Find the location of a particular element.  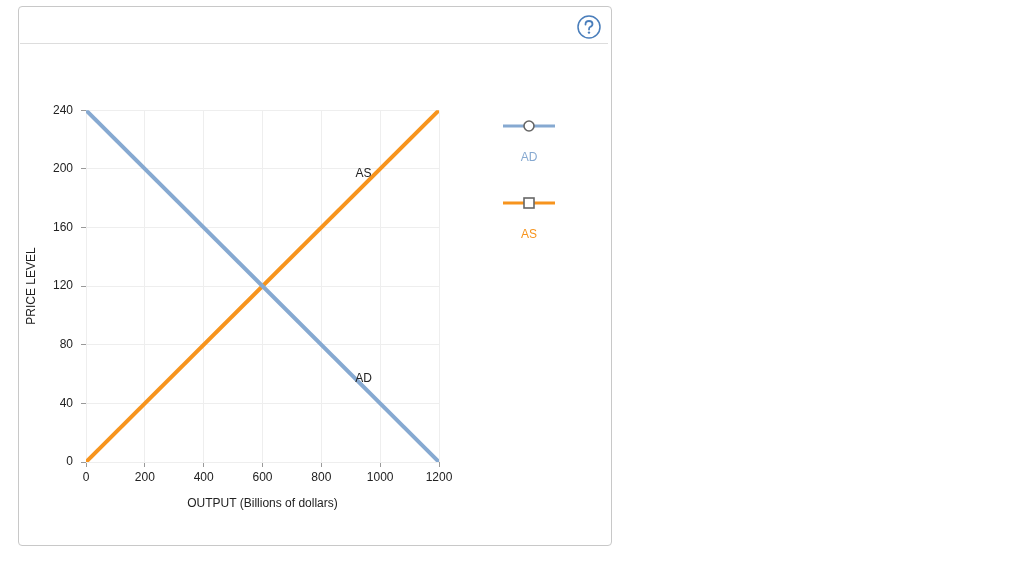

x-tick-label: 200 is located at coordinates (145, 476).